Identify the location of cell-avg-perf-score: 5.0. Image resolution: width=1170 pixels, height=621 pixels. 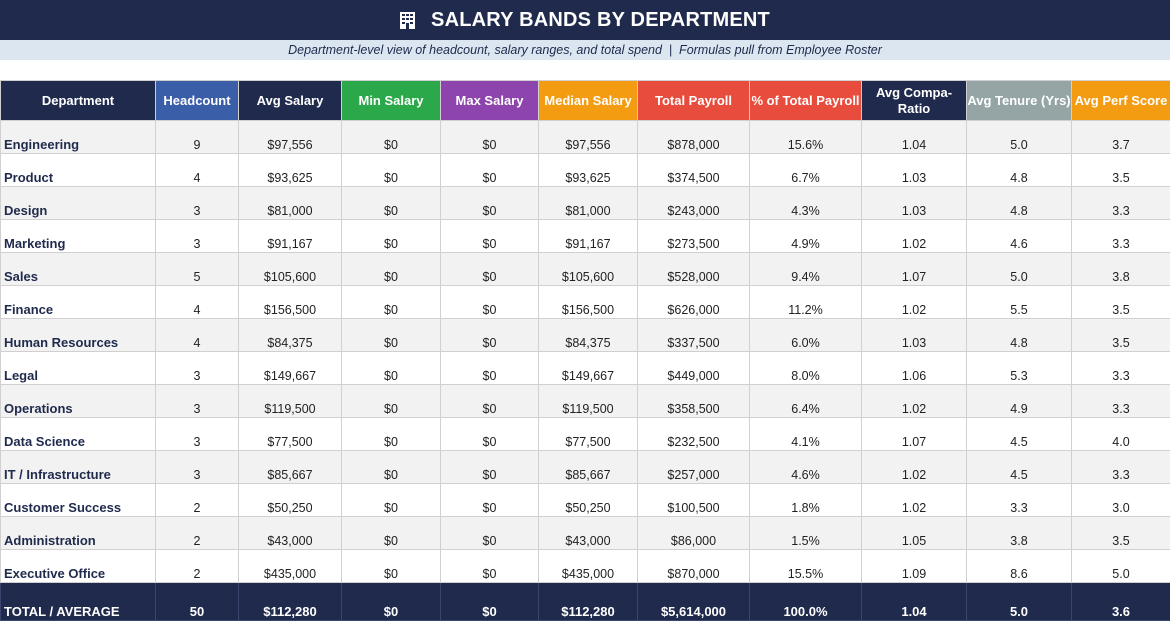
(1121, 566).